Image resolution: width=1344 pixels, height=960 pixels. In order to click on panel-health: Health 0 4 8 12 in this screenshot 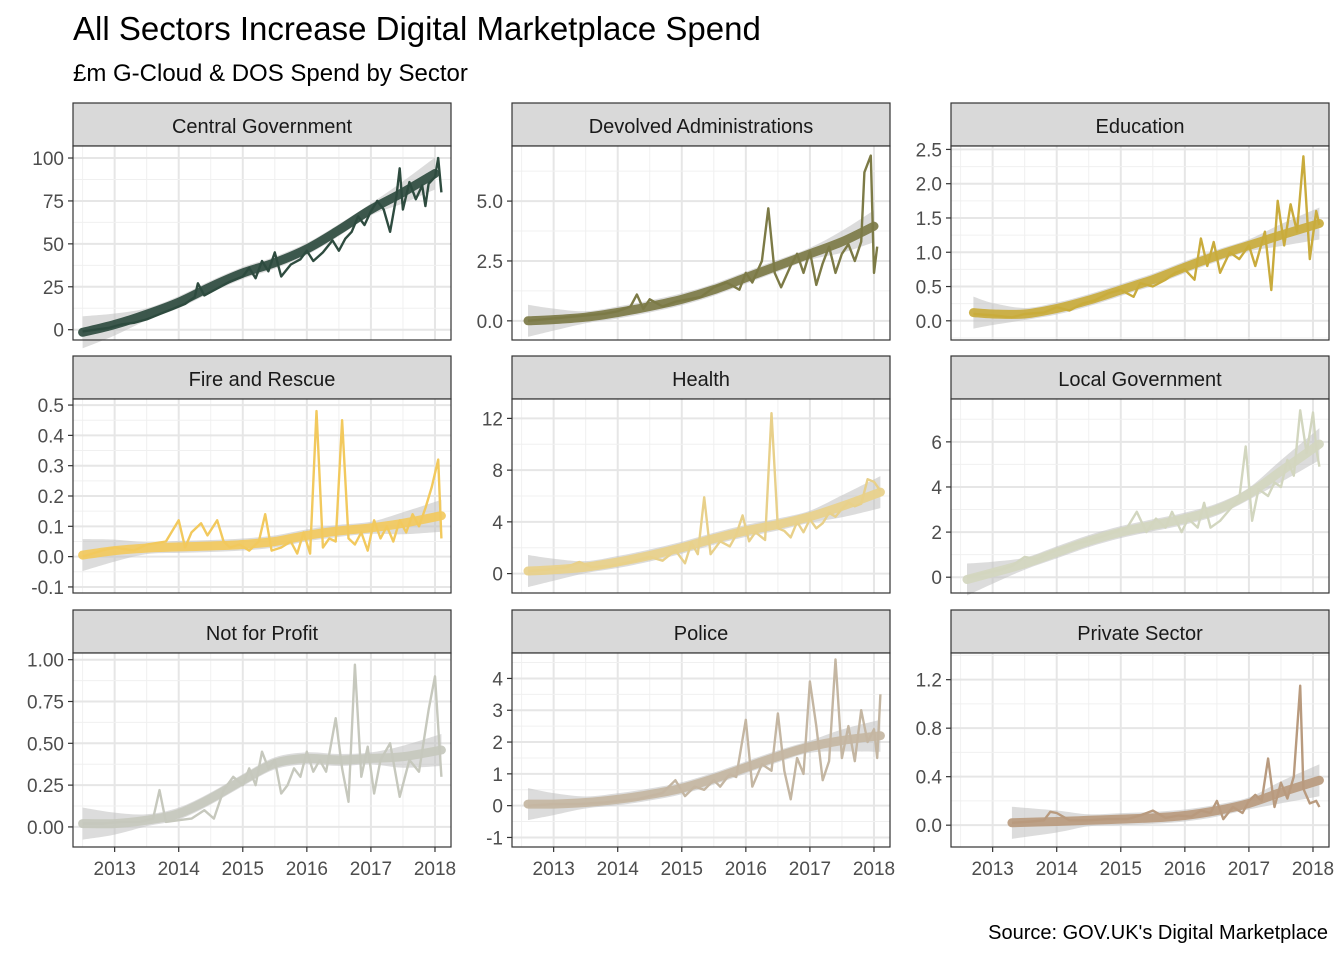, I will do `click(686, 474)`.